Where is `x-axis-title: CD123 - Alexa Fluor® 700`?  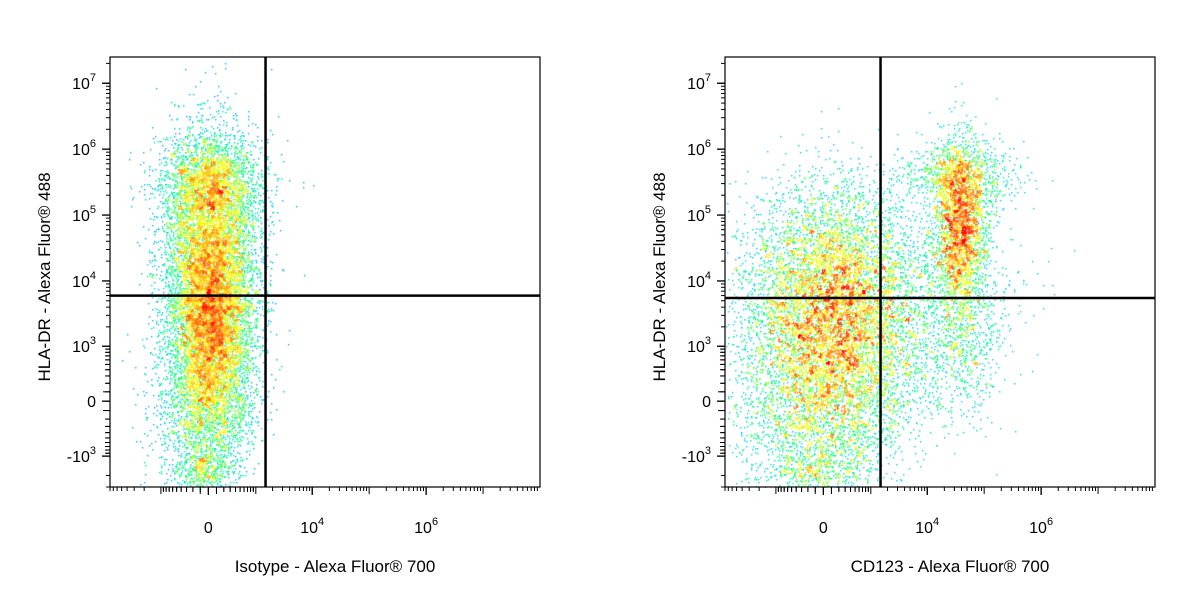 x-axis-title: CD123 - Alexa Fluor® 700 is located at coordinates (950, 566).